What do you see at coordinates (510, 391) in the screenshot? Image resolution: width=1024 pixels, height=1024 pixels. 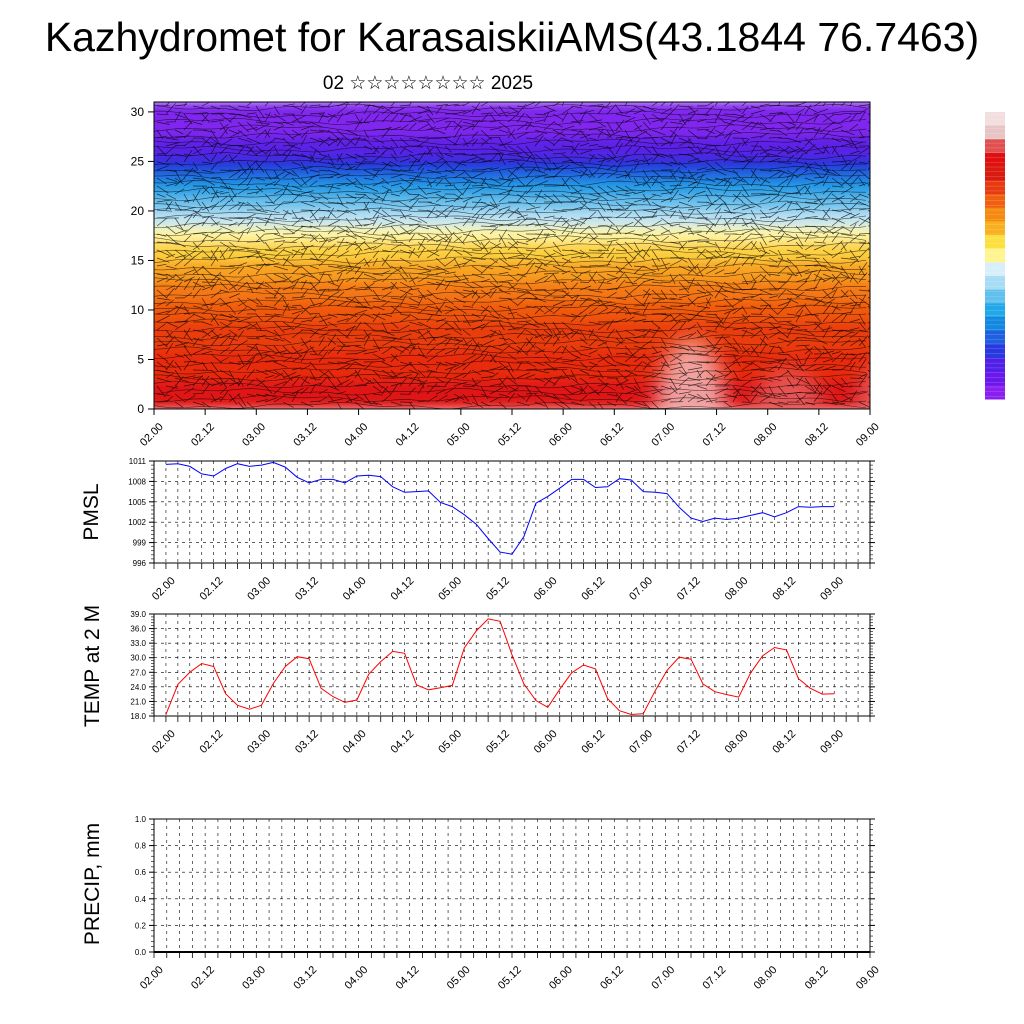 I see `isoline` at bounding box center [510, 391].